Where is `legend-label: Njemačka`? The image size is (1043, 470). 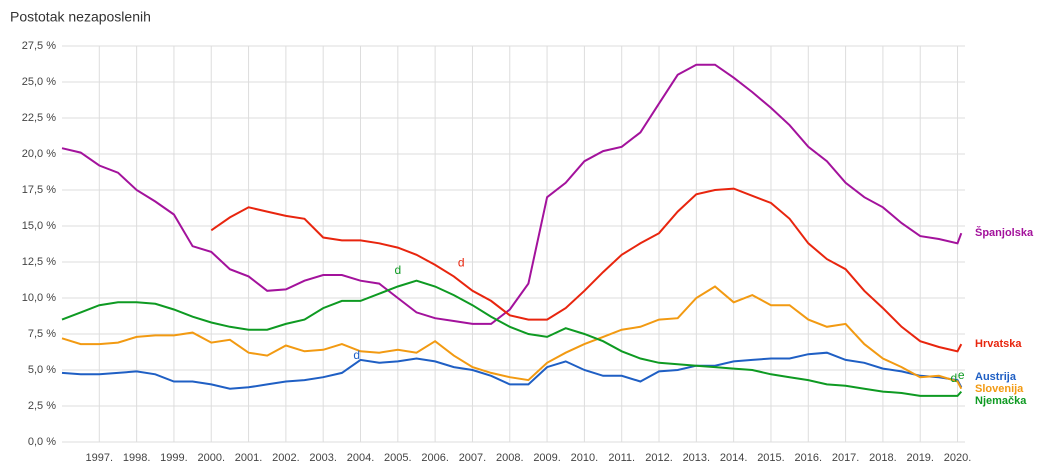 legend-label: Njemačka is located at coordinates (1001, 401).